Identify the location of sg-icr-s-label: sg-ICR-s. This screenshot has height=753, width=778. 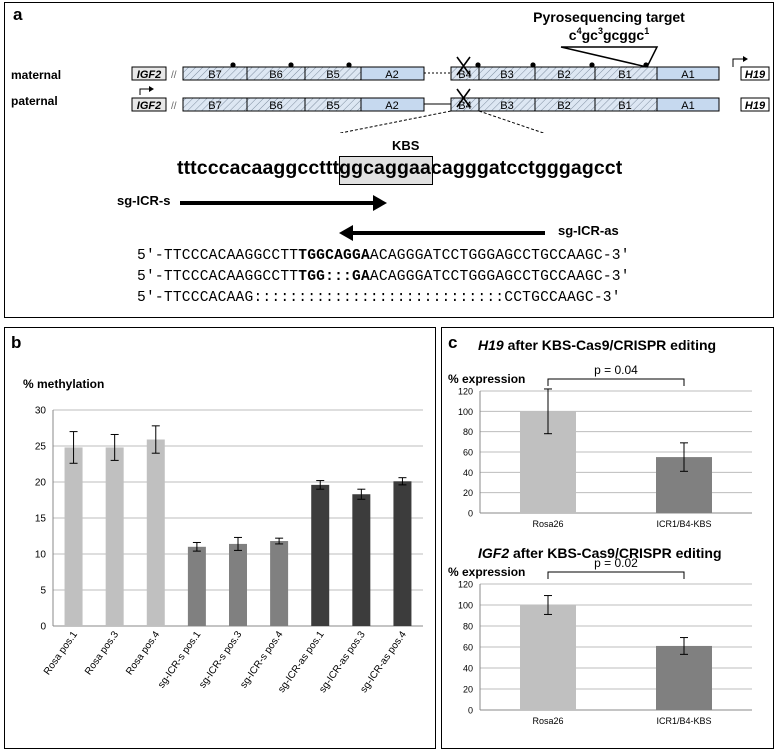
(144, 200).